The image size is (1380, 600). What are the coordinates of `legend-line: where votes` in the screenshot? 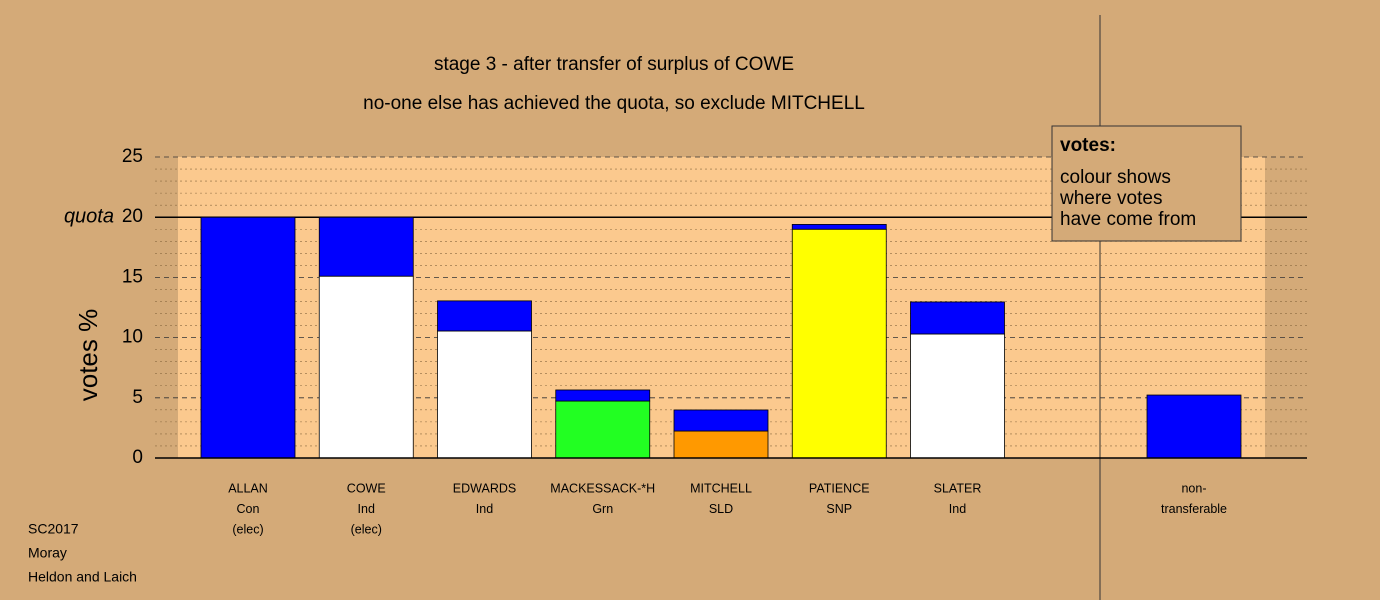 It's located at (1110, 198).